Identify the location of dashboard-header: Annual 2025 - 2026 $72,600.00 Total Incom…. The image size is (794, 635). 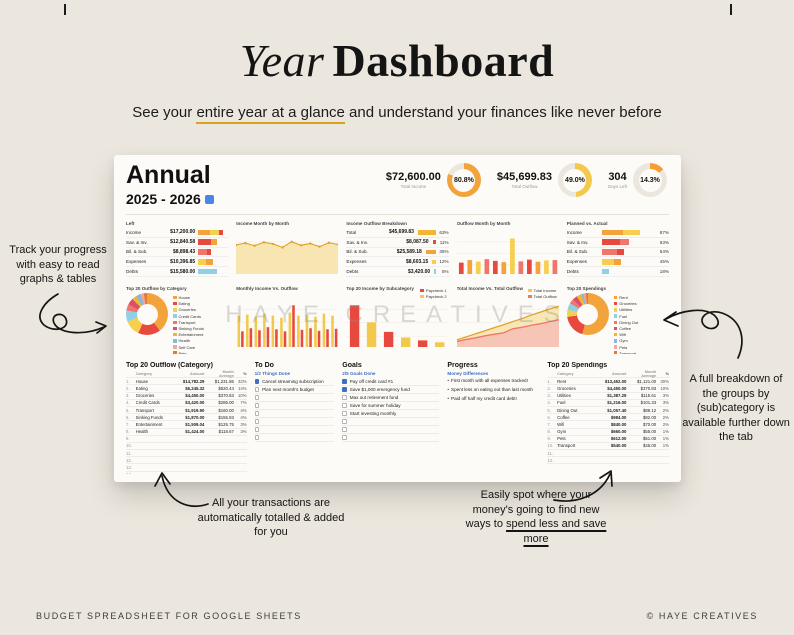
(397, 185).